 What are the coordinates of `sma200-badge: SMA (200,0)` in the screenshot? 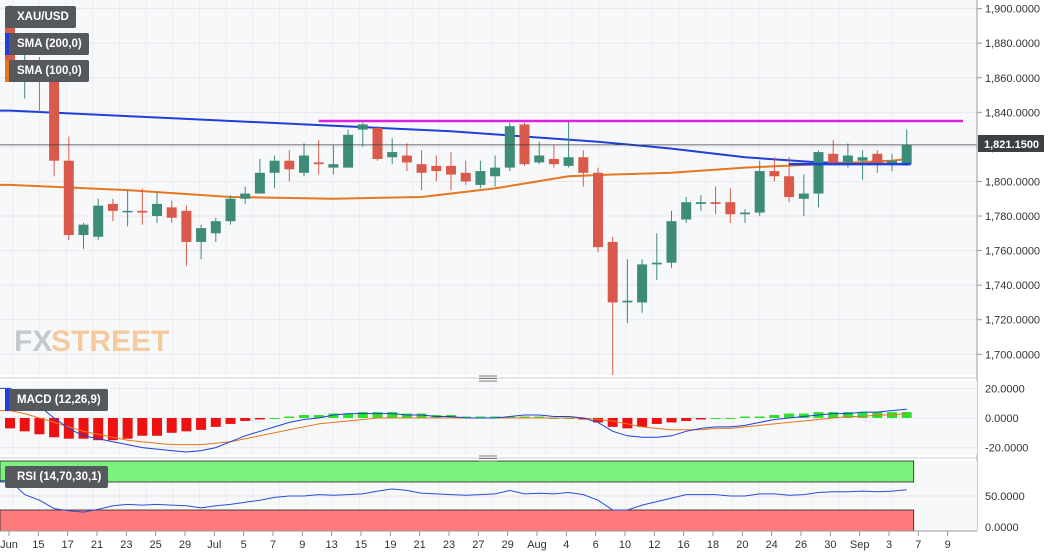 It's located at (47, 44).